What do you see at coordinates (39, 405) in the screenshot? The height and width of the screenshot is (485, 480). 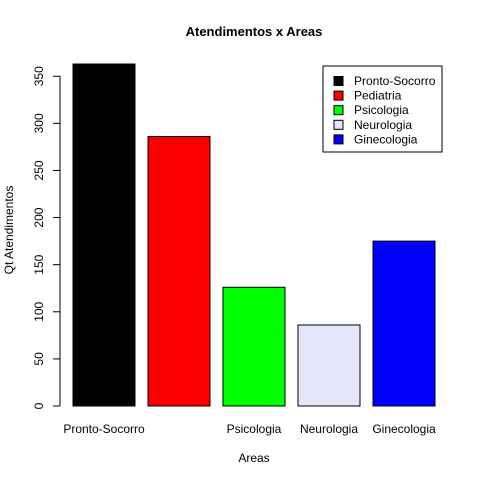 I see `y-tick-label: 0` at bounding box center [39, 405].